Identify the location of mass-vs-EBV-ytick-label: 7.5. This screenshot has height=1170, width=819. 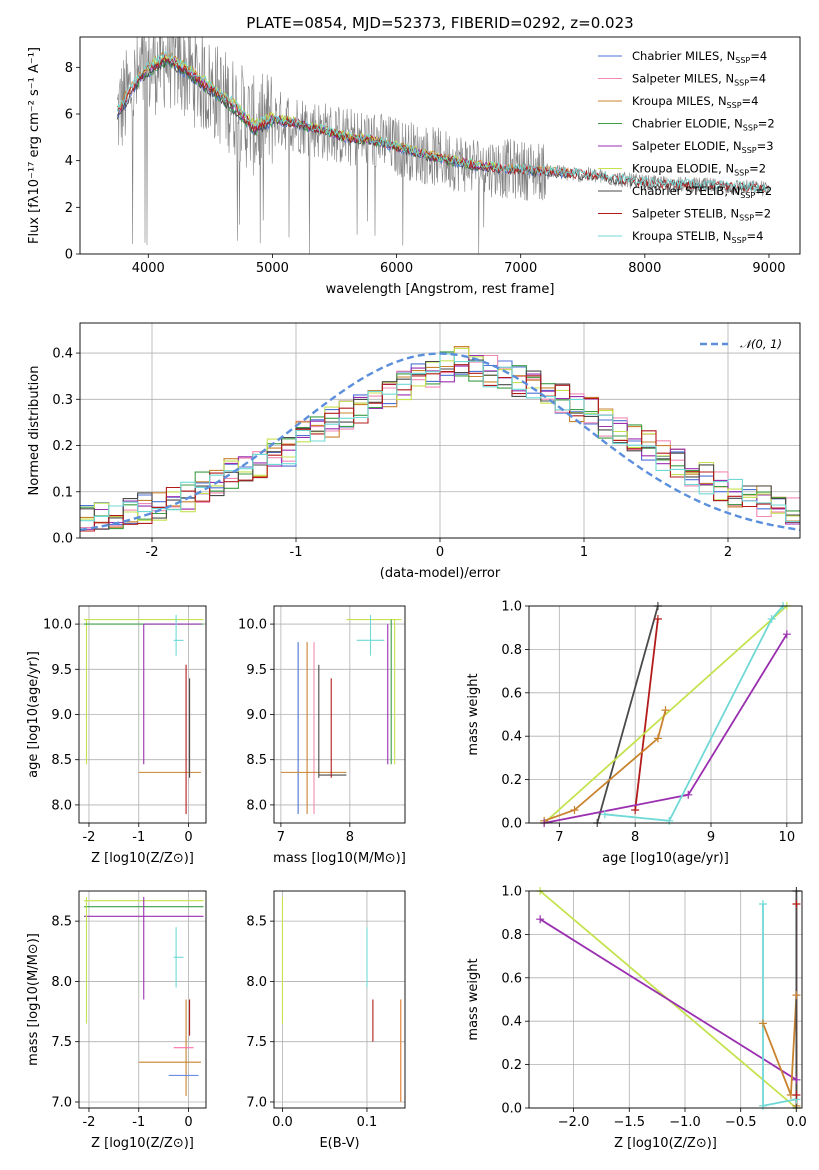
(256, 1042).